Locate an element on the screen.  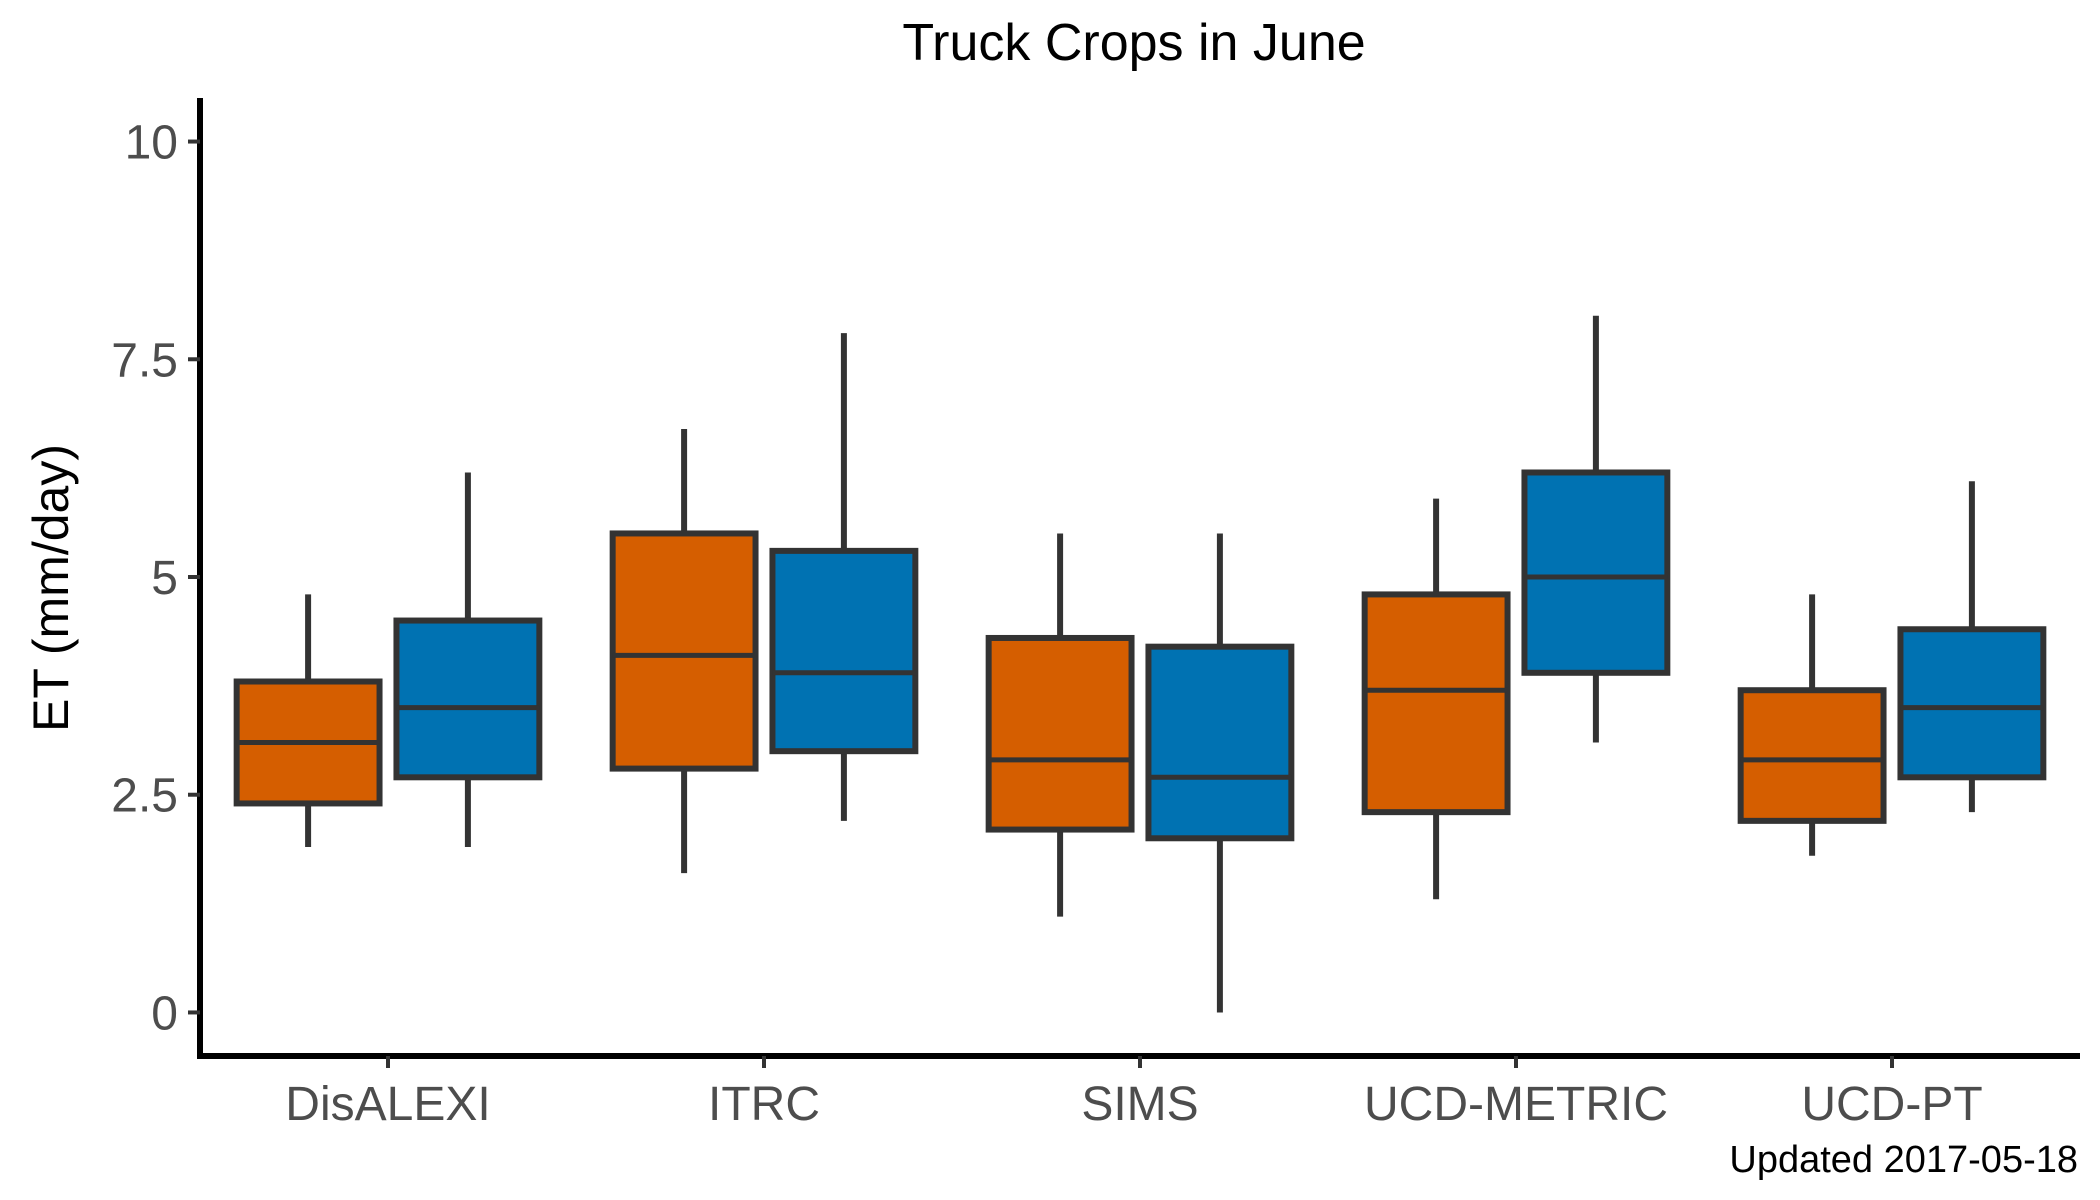
x-axis-ticks: DisALEXI ITRC SIMS UCD-METRIC UCD-PT is located at coordinates (1134, 1093).